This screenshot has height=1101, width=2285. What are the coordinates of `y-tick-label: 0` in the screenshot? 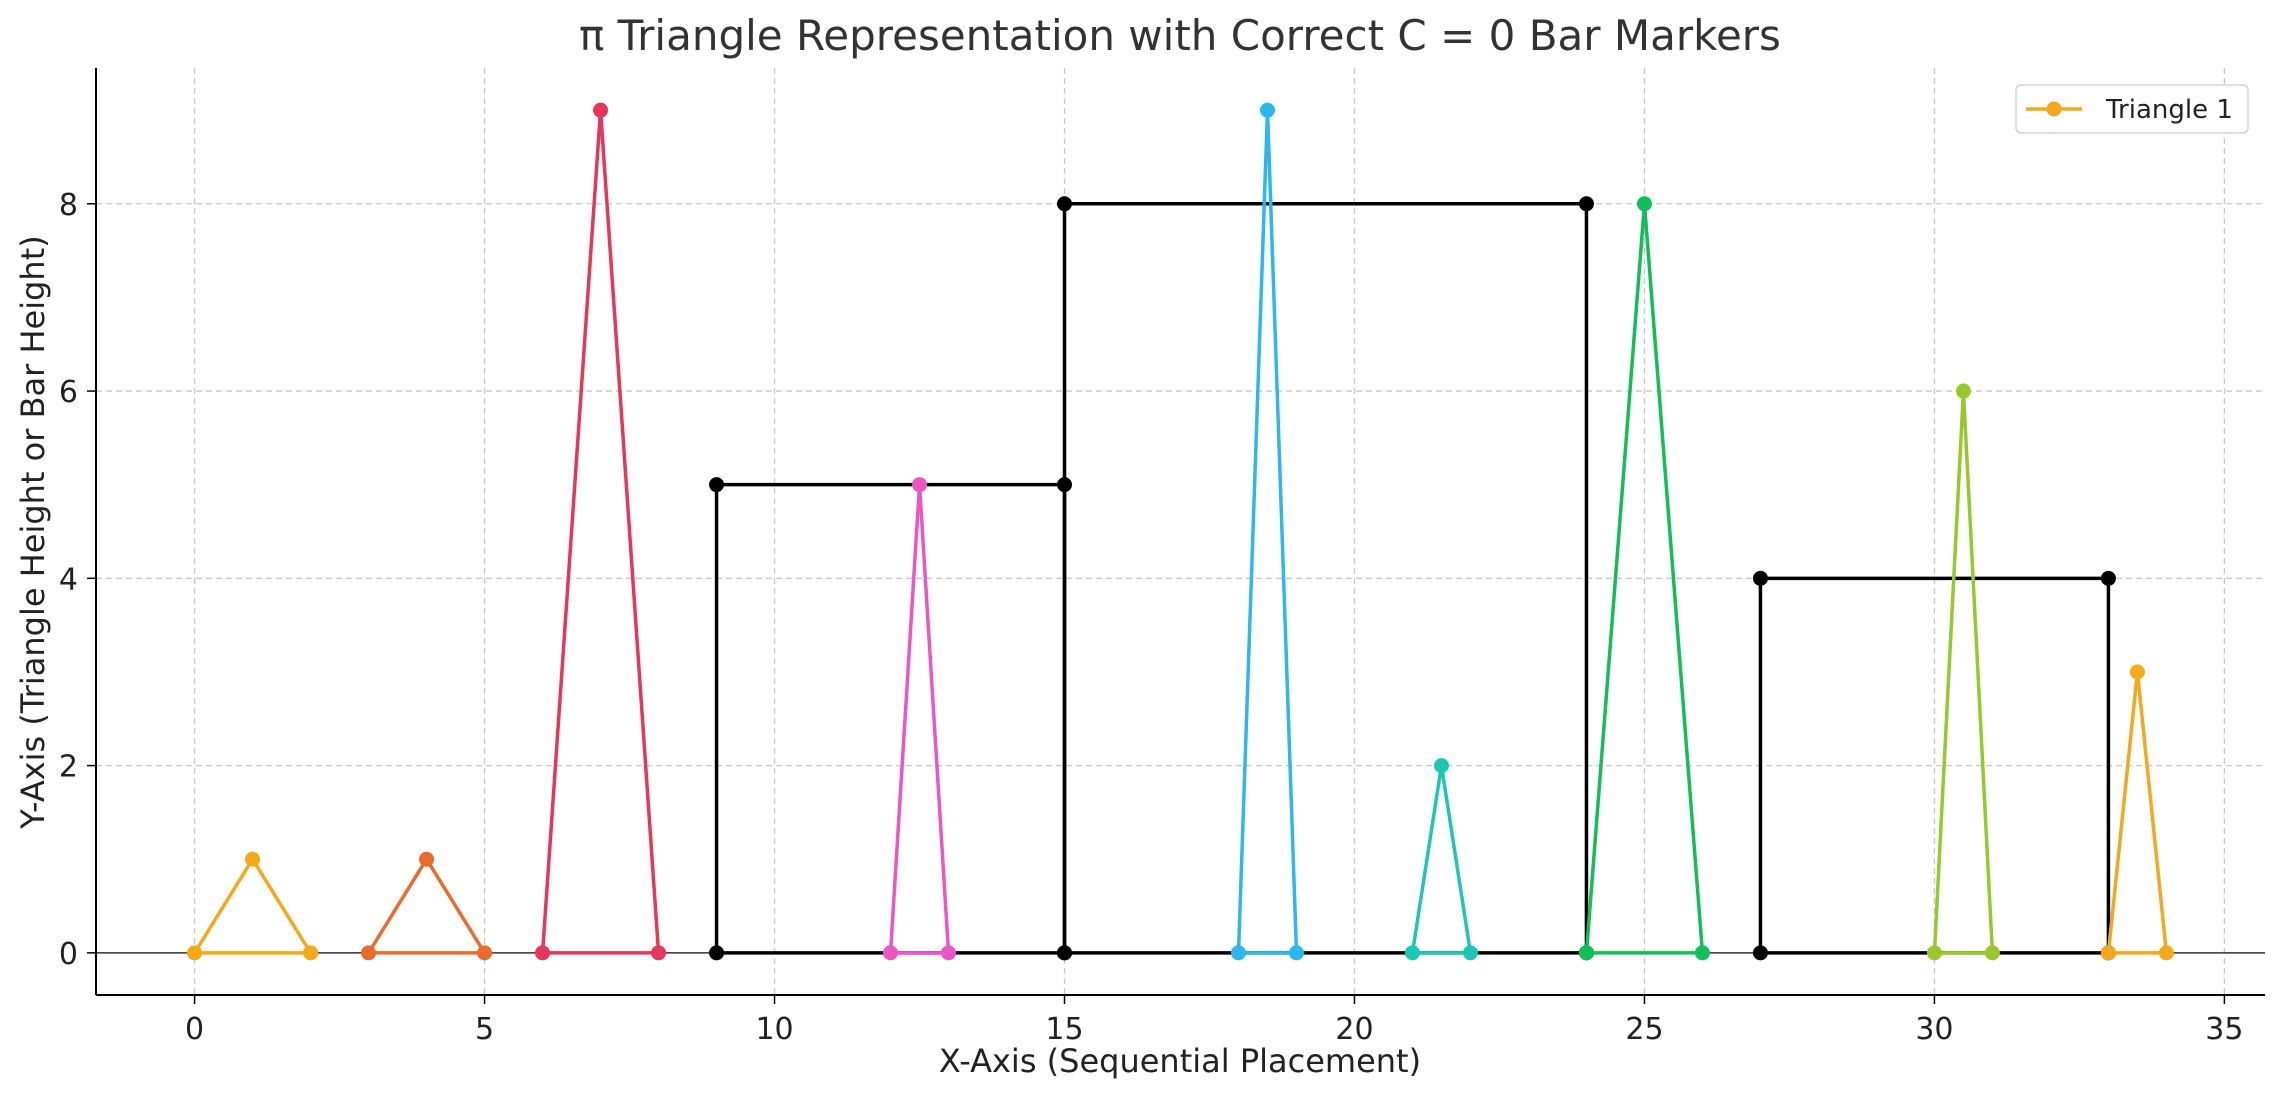 It's located at (68, 954).